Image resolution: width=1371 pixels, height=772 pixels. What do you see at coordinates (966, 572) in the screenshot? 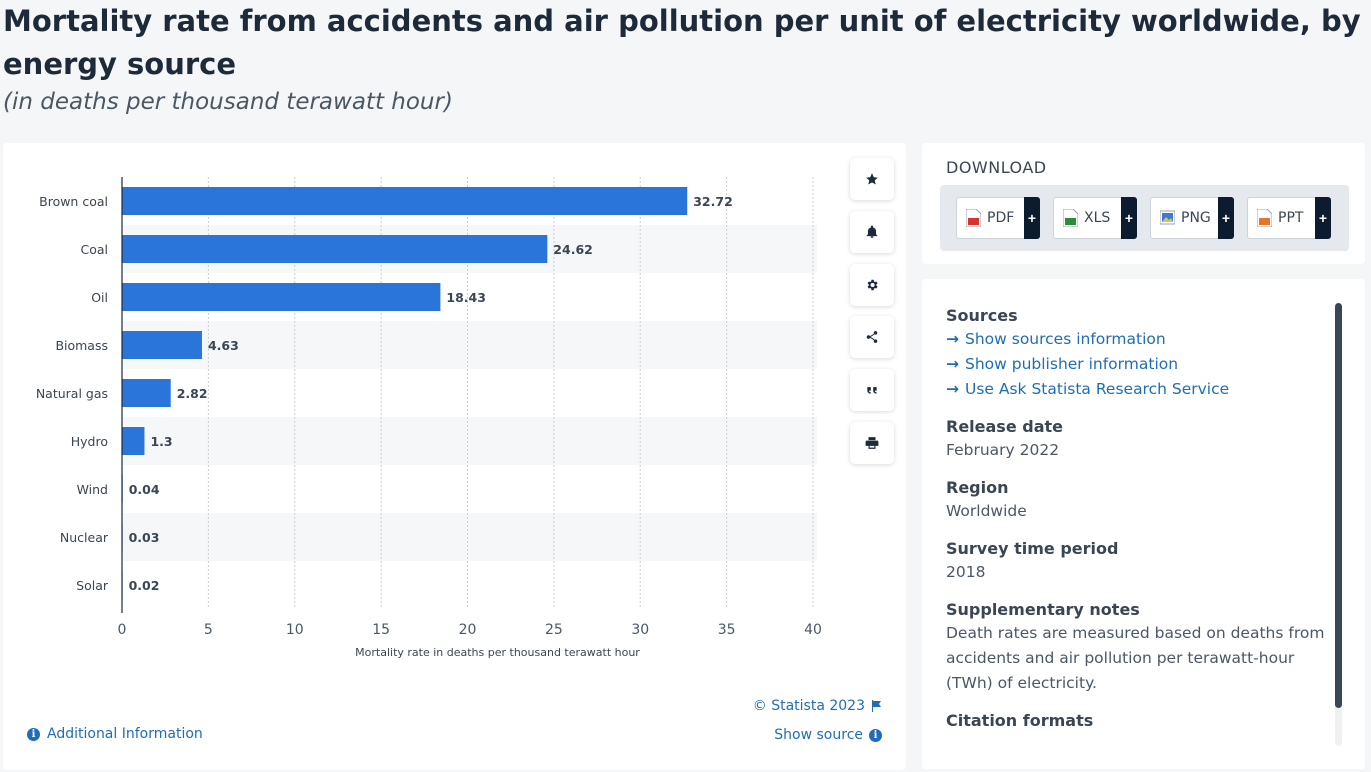
I see `survey-period-value: 2018` at bounding box center [966, 572].